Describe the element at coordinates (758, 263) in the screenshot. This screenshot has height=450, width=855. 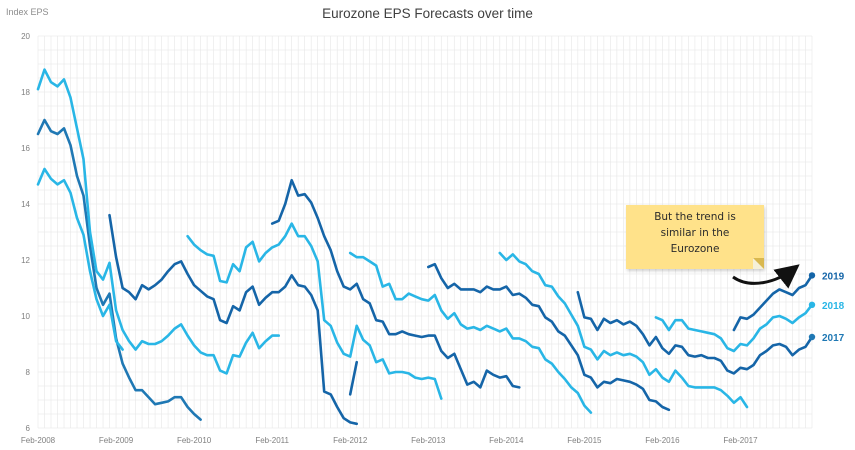
I see `note-folded-corner` at that location.